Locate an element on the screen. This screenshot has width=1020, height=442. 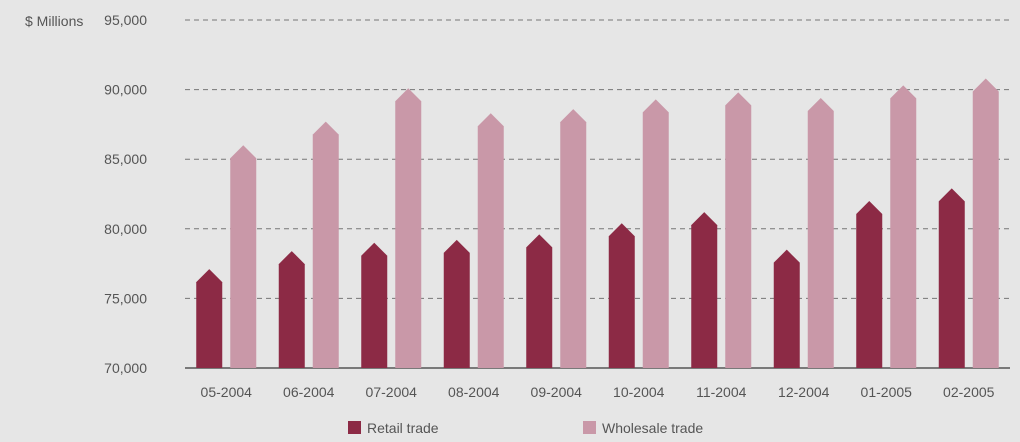
y-unit-label: $ Millions is located at coordinates (54, 21).